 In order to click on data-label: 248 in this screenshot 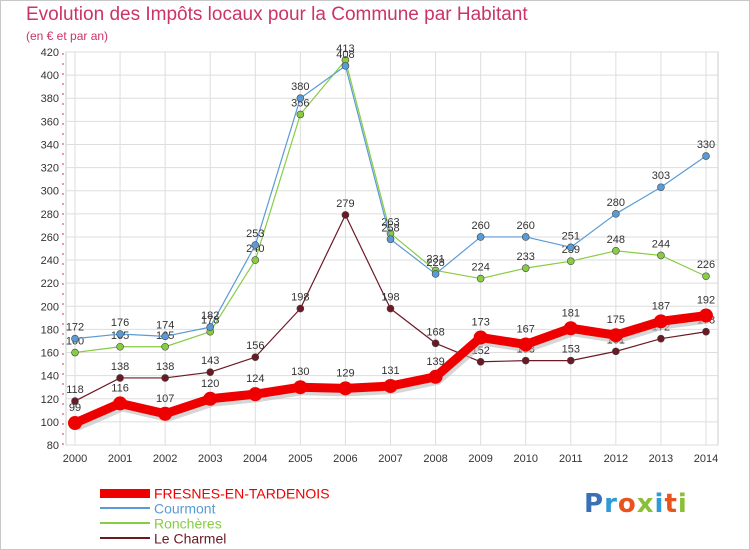, I will do `click(616, 240)`.